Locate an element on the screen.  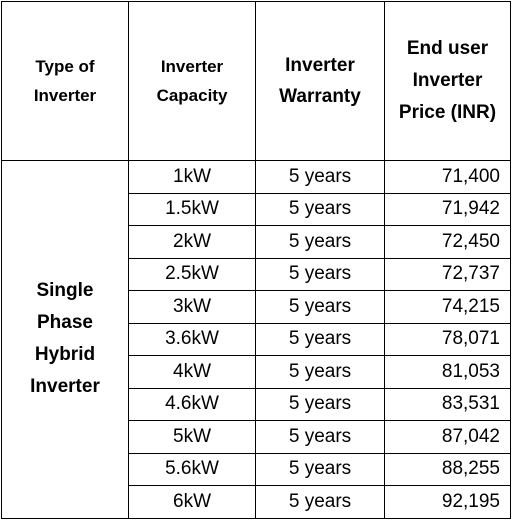
table-row: 3kW 5 years 74,215 is located at coordinates (256, 307).